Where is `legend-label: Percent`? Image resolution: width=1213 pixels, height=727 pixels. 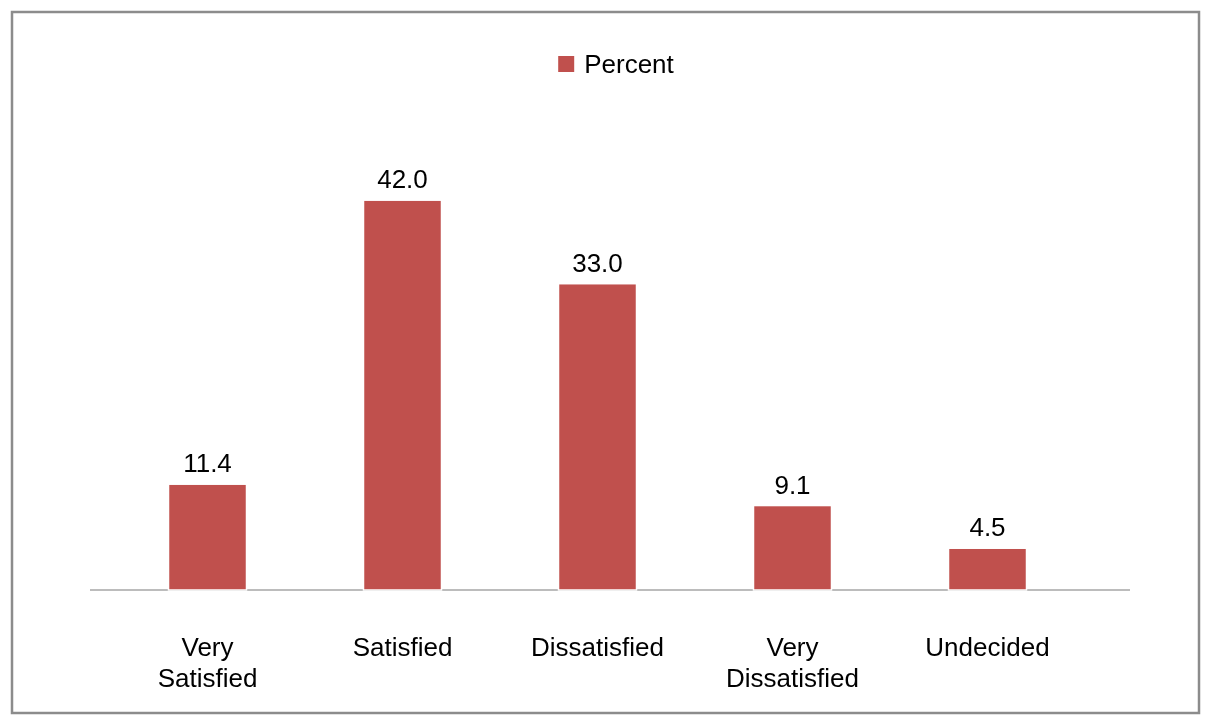 legend-label: Percent is located at coordinates (629, 64).